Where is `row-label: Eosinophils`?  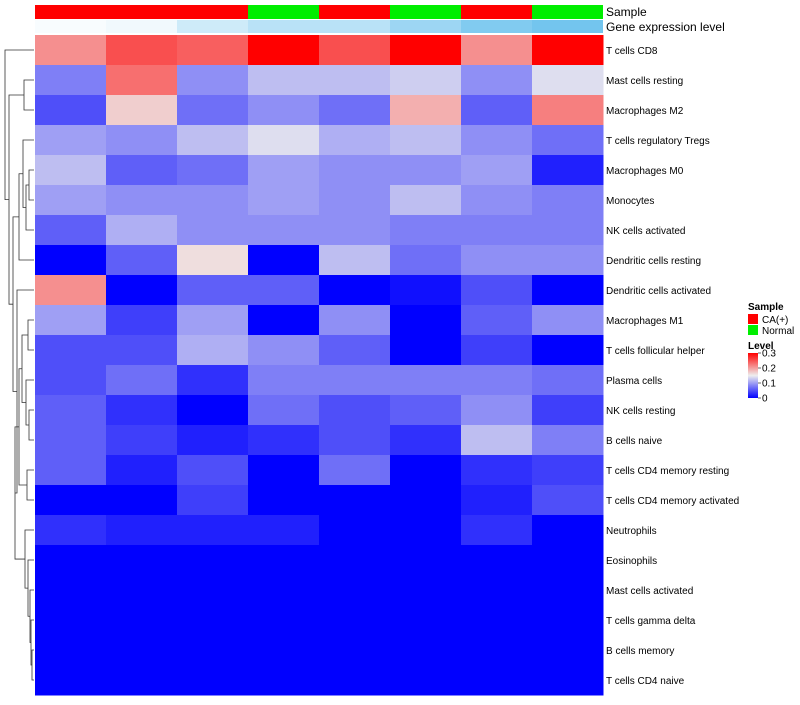 row-label: Eosinophils is located at coordinates (631, 561).